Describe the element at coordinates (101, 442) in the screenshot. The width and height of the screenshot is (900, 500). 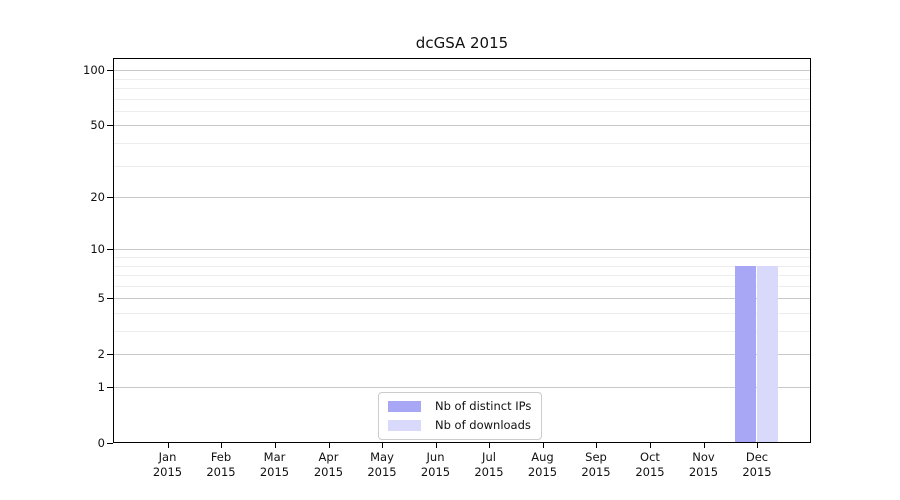
I see `y-tick-label: 0` at that location.